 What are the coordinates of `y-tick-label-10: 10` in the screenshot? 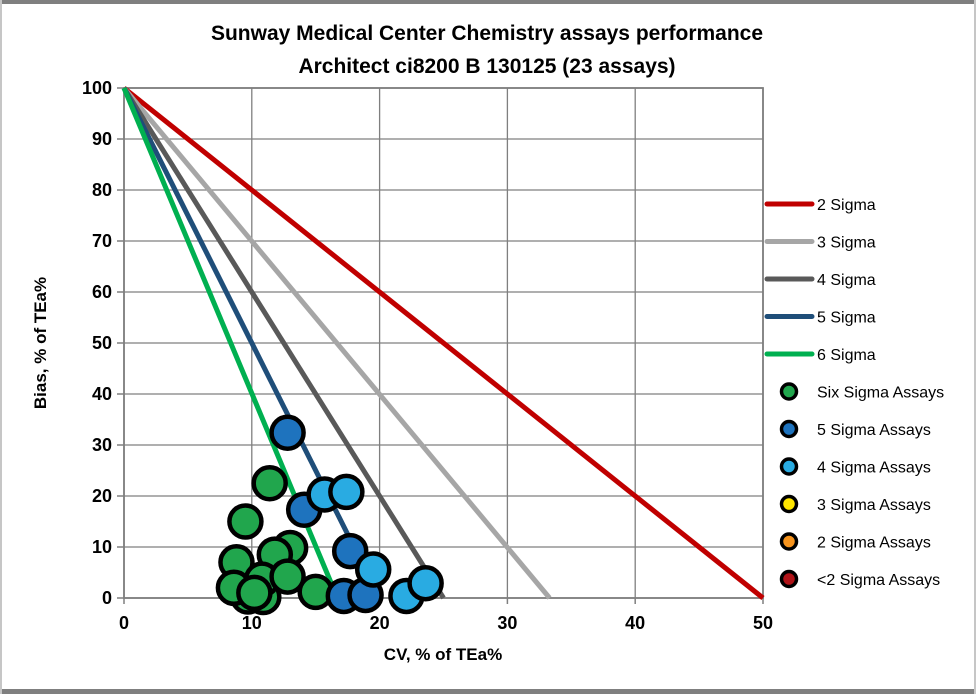 It's located at (102, 547).